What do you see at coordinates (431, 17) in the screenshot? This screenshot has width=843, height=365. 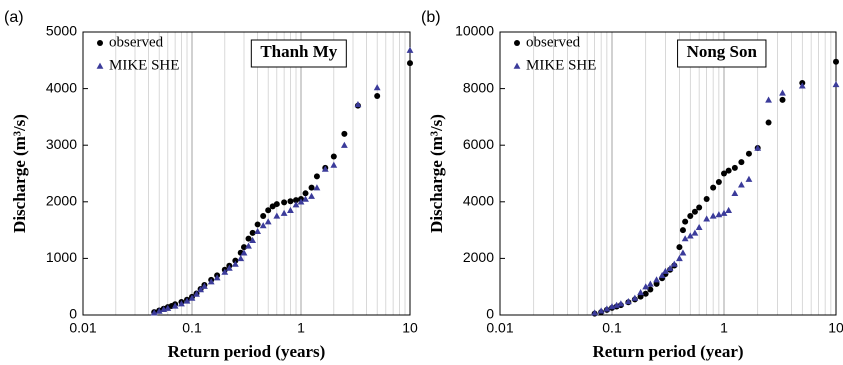 I see `panel-label: (b)` at bounding box center [431, 17].